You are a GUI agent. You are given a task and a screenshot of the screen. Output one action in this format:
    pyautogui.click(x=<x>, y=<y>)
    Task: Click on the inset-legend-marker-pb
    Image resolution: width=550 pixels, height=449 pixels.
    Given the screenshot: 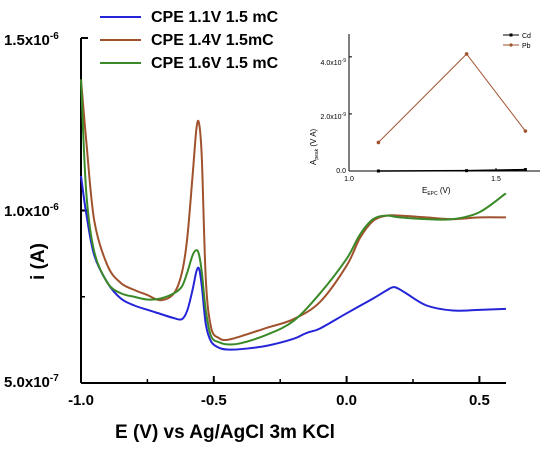 What is the action you would take?
    pyautogui.click(x=511, y=45)
    